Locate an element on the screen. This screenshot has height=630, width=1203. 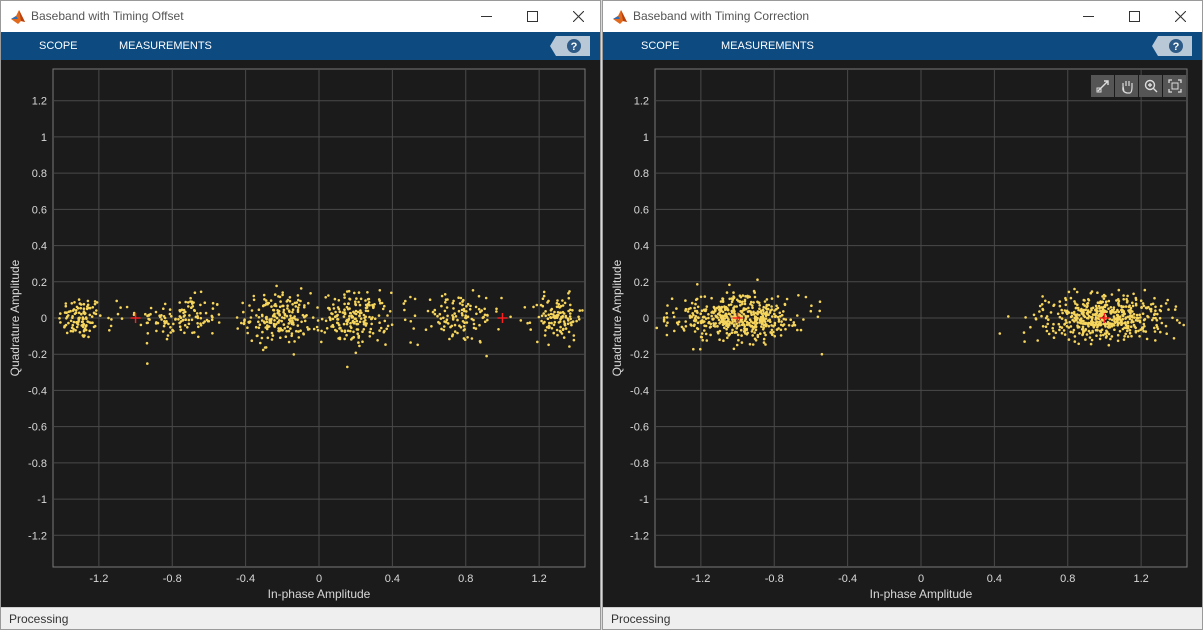
matlab-logo-icon is located at coordinates (620, 17).